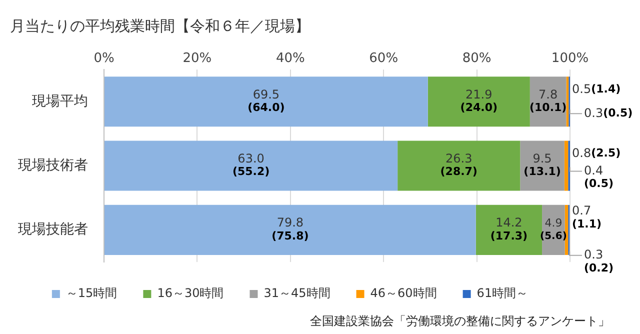 Image resolution: width=640 pixels, height=334 pixels. What do you see at coordinates (297, 293) in the screenshot?
I see `legend-label: 31～45時間` at bounding box center [297, 293].